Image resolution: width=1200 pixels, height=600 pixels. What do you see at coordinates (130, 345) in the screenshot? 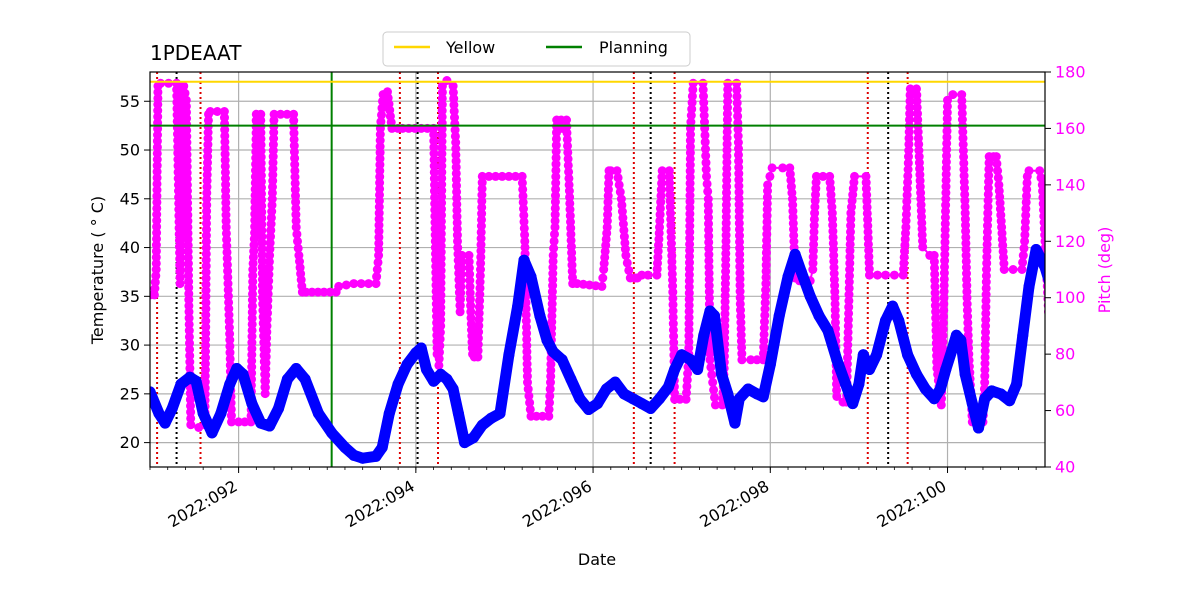
I see `y-tick-label: 30` at bounding box center [130, 345].